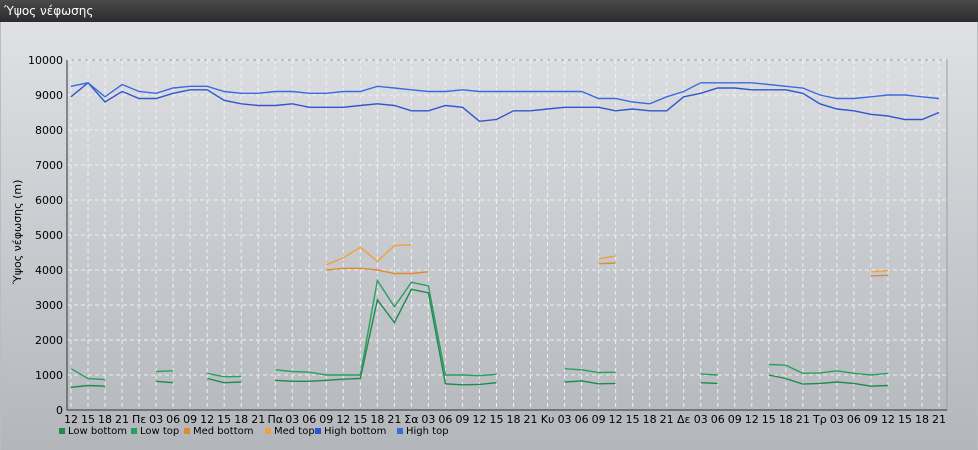  What do you see at coordinates (258, 419) in the screenshot?
I see `x-tick-label-11: 21` at bounding box center [258, 419].